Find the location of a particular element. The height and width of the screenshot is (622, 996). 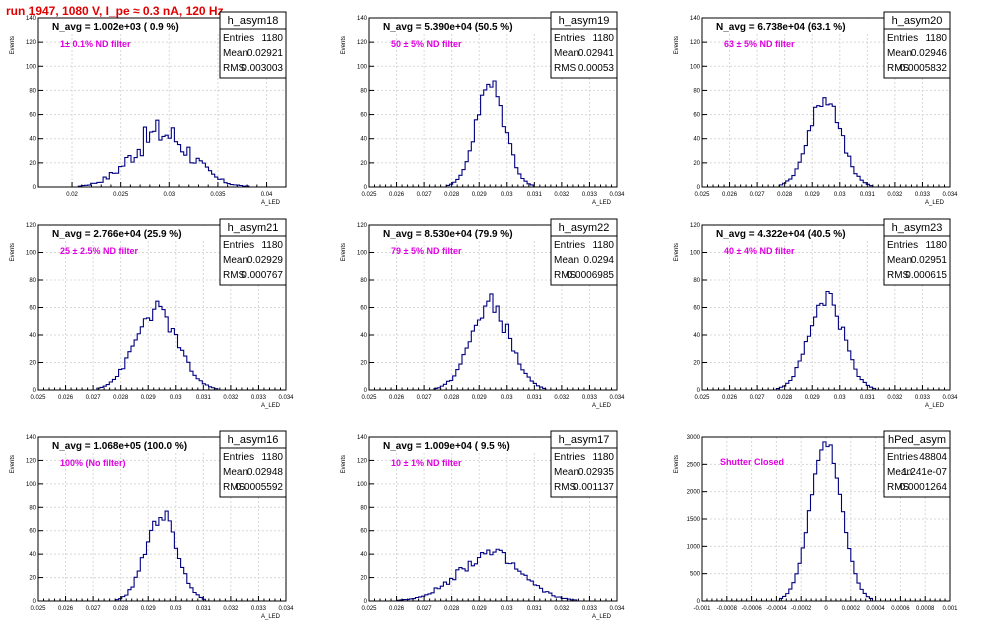

stats-value: 0.02941 is located at coordinates (596, 53).